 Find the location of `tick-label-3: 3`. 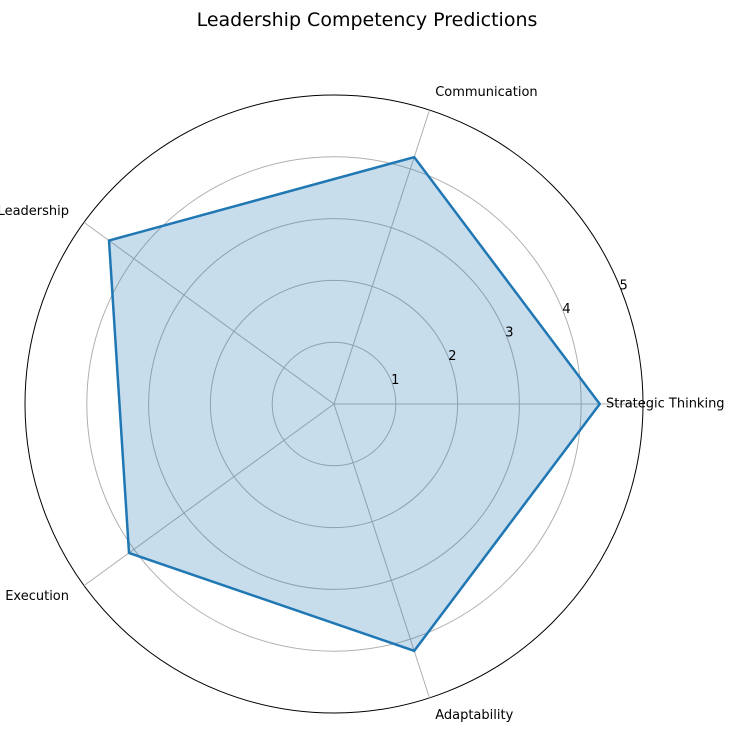

tick-label-3: 3 is located at coordinates (509, 333).